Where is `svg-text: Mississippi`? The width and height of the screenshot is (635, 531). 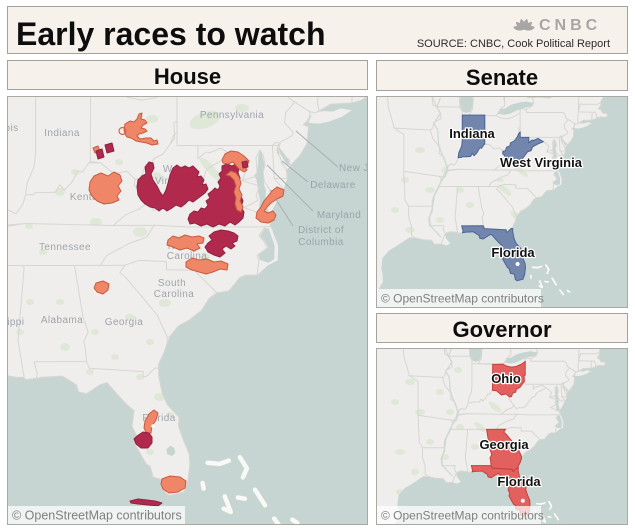
svg-text: Mississippi is located at coordinates (15, 322).